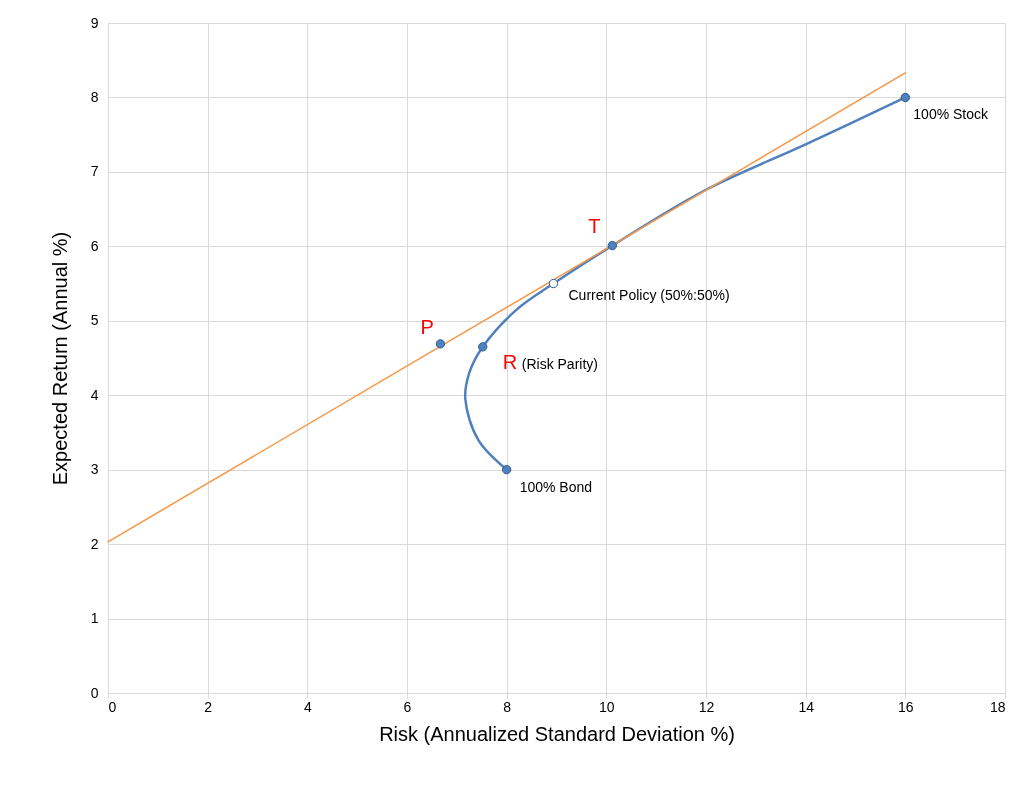 This screenshot has width=1011, height=785. I want to click on x-tick-label: 8, so click(507, 706).